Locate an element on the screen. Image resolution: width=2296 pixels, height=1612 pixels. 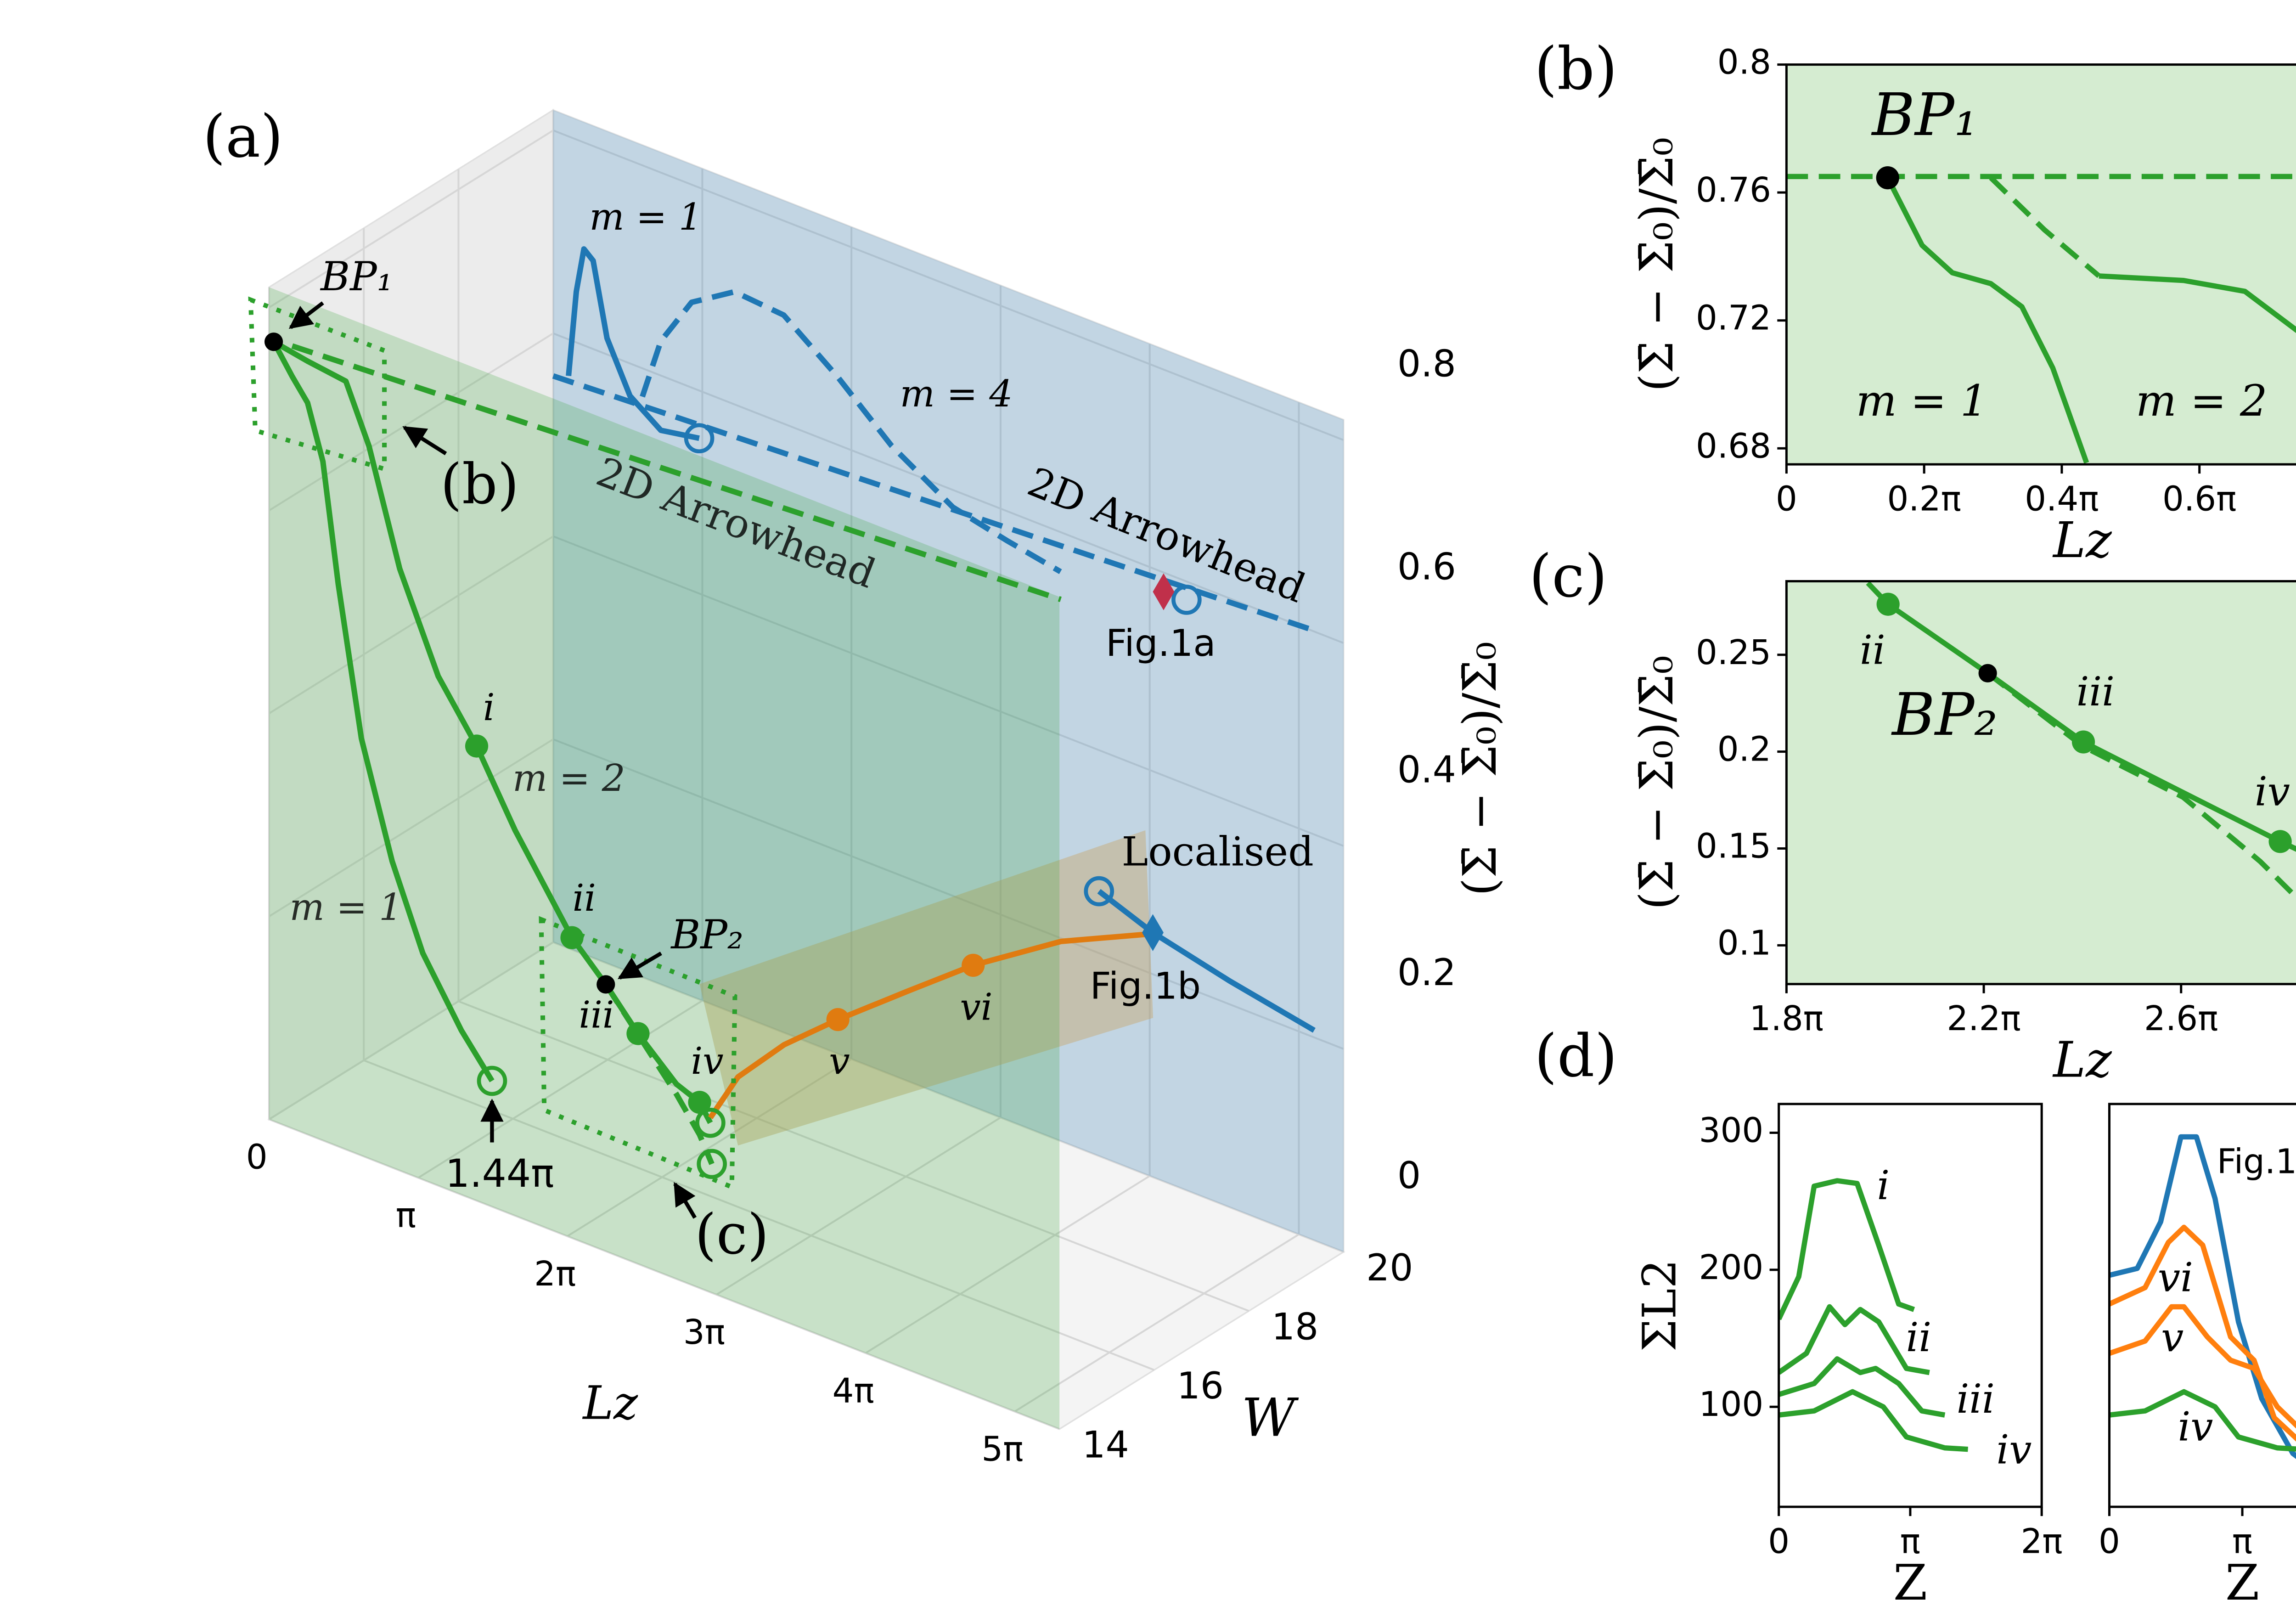
localised-plane is located at coordinates (926, 988).